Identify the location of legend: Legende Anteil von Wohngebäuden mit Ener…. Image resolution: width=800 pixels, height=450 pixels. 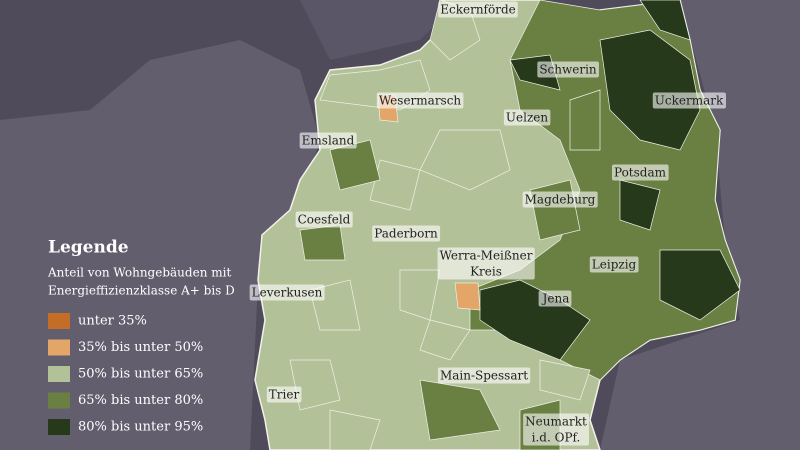
(141, 336).